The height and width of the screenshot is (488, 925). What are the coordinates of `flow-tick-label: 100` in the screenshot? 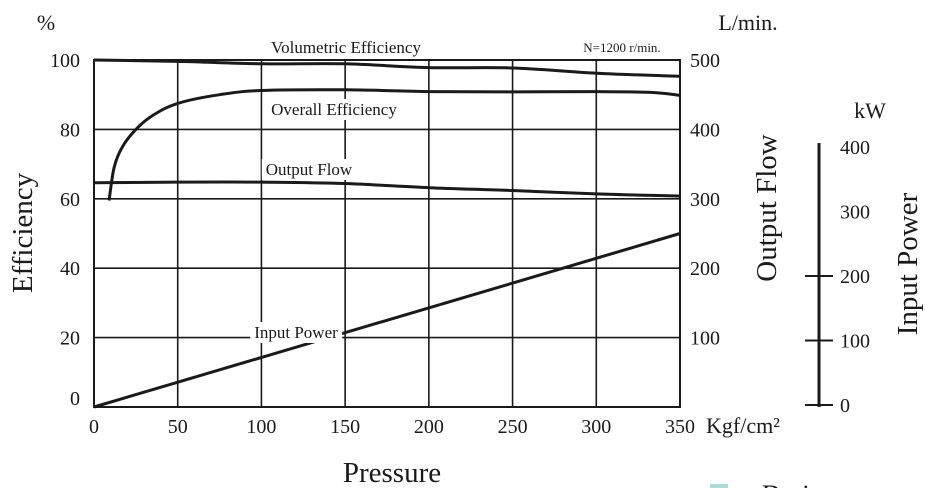 It's located at (705, 339).